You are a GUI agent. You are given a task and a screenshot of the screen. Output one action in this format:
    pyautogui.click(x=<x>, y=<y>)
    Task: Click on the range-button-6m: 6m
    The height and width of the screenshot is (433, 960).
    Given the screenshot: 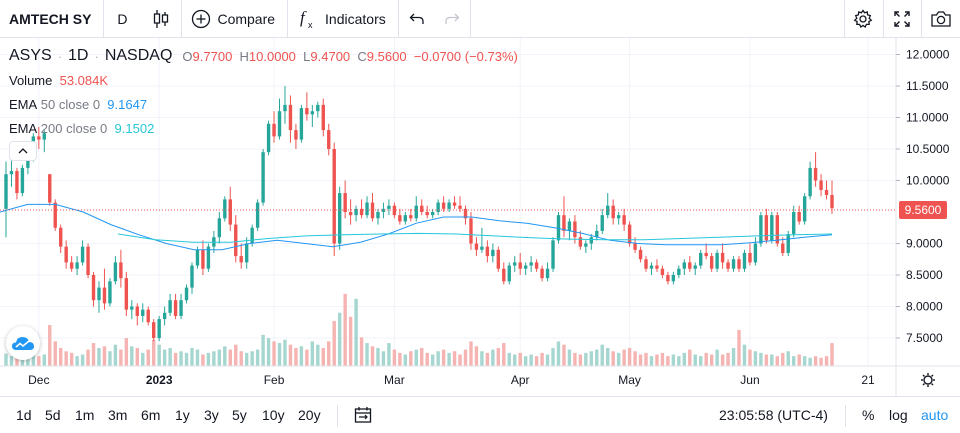 What is the action you would take?
    pyautogui.click(x=151, y=415)
    